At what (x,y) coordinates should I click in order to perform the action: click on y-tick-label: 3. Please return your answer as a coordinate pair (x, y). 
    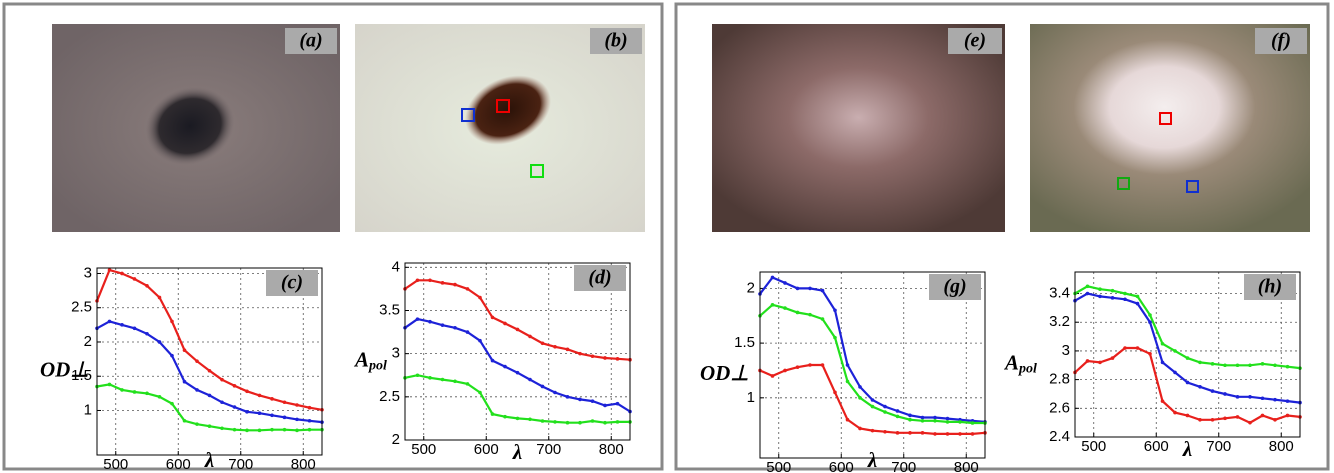
    Looking at the image, I should click on (1066, 350).